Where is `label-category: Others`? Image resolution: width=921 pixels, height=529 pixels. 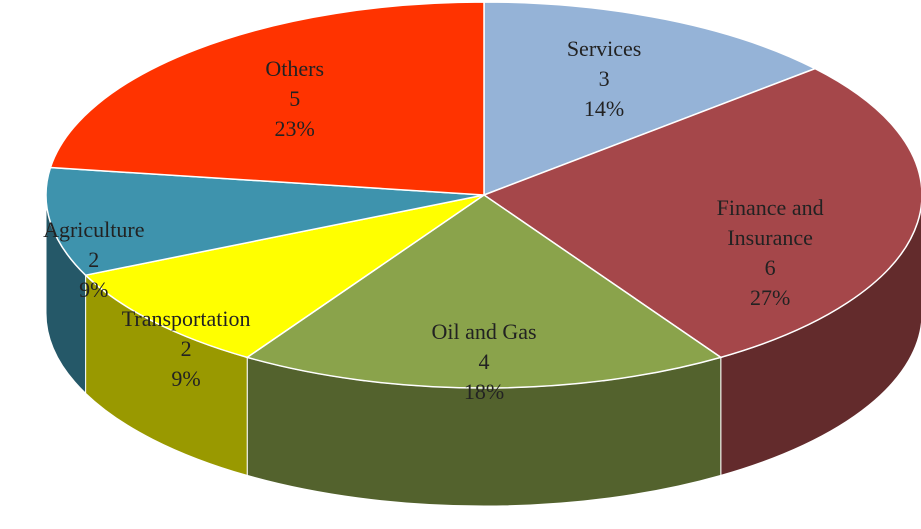
label-category: Others is located at coordinates (295, 68).